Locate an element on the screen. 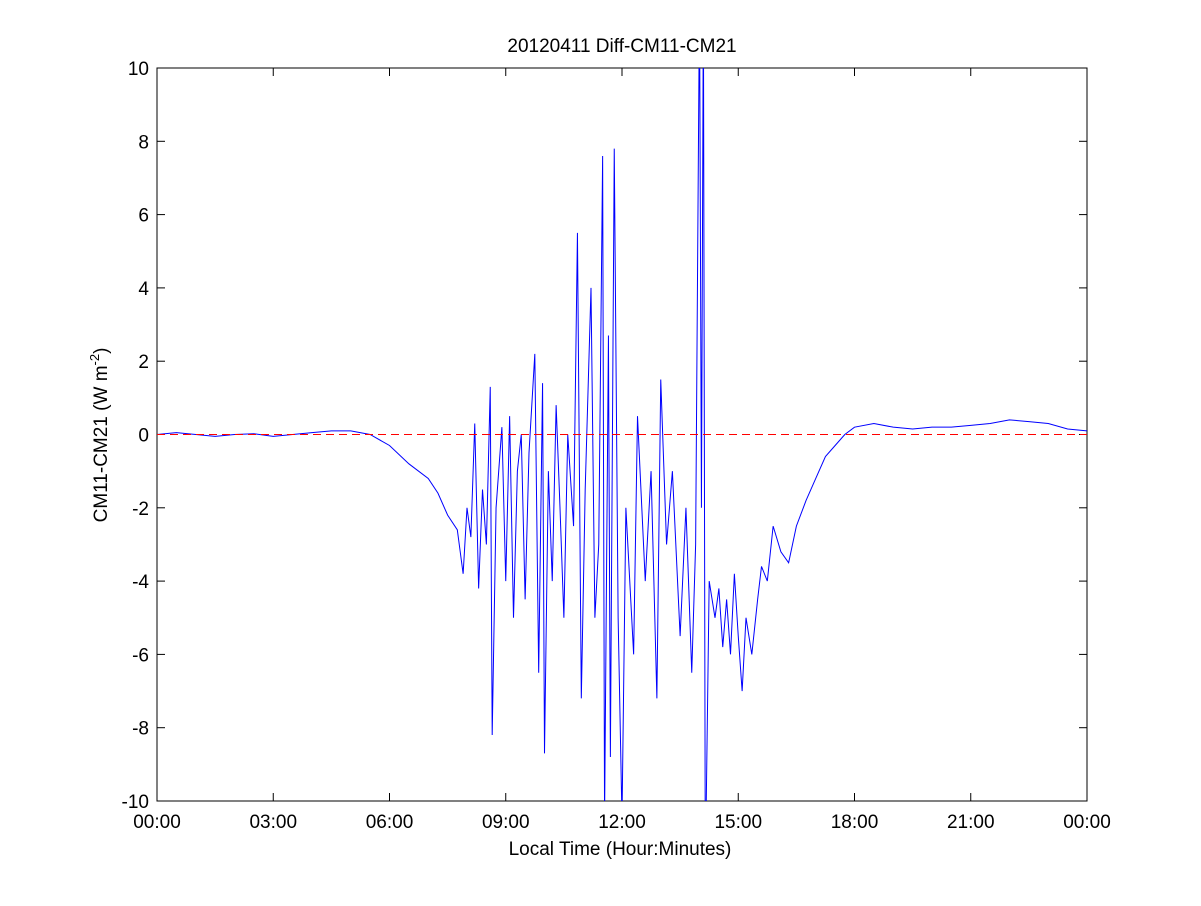 This screenshot has height=906, width=1201. y-tick-label: 4 is located at coordinates (143, 289).